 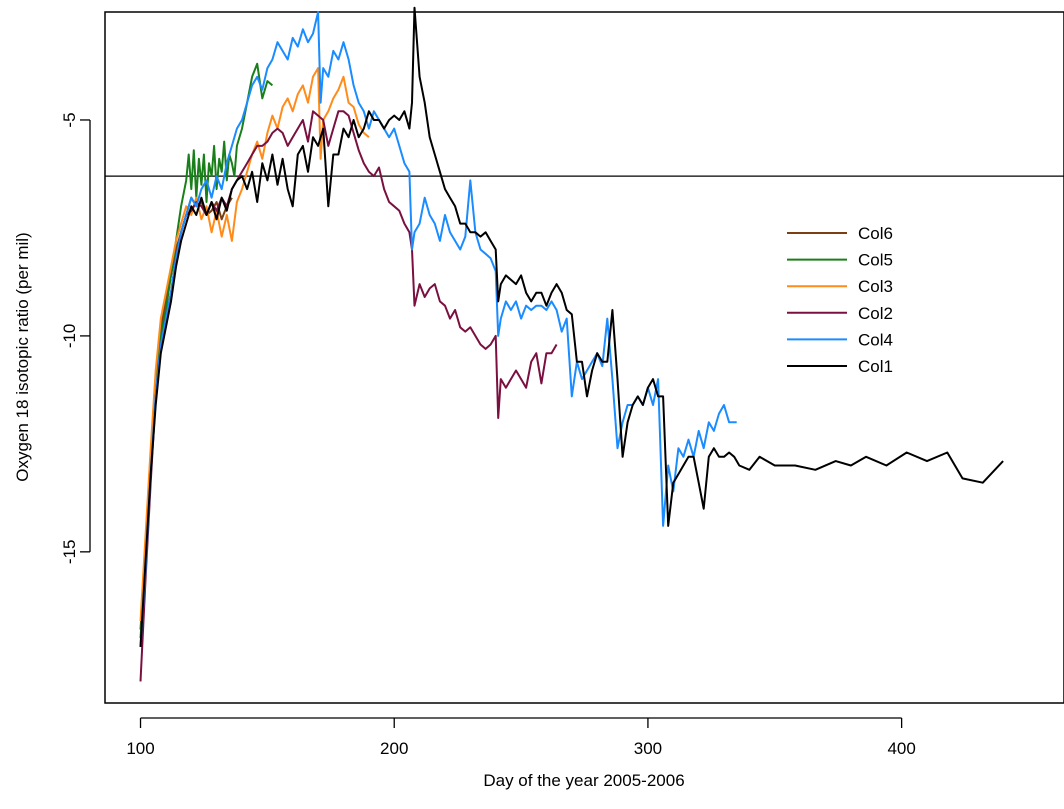 I want to click on x-tick-label: 100, so click(x=140, y=748).